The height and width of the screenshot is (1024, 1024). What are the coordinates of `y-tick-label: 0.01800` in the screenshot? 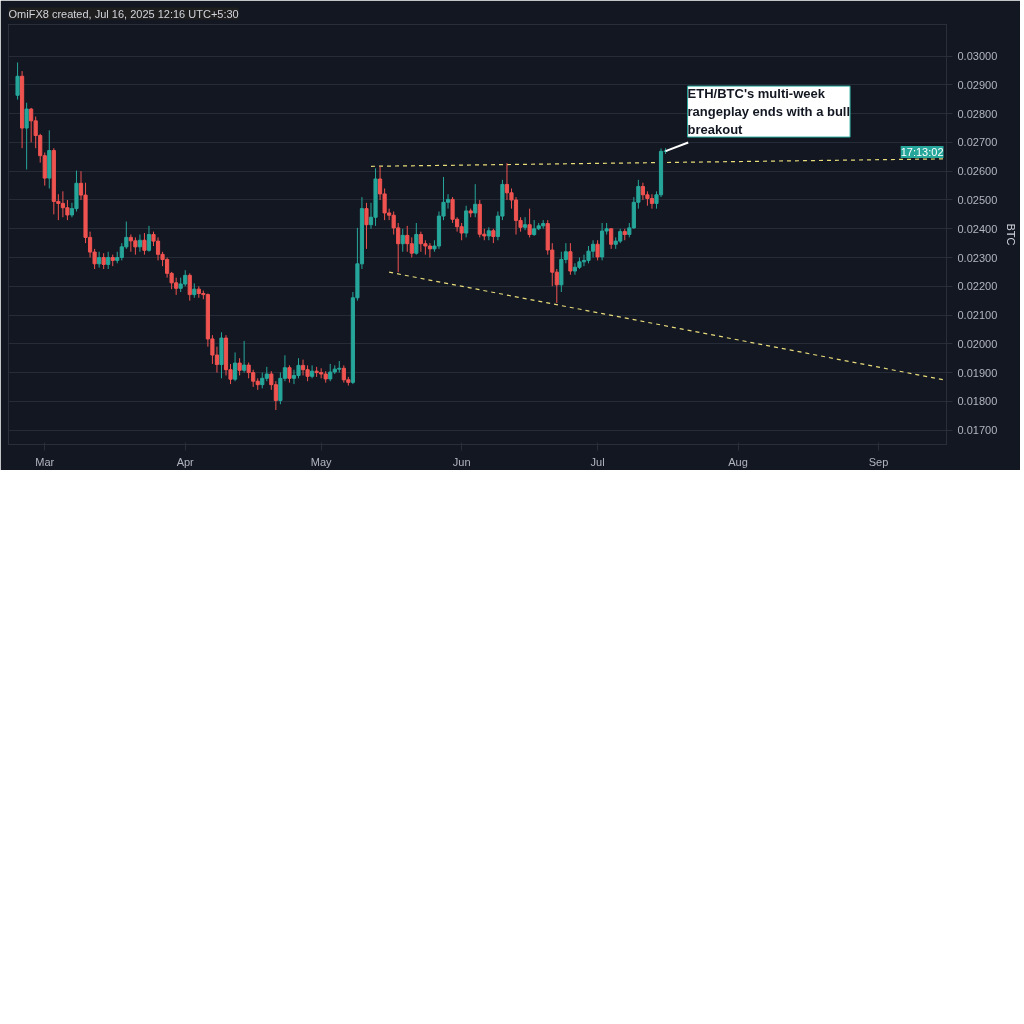 It's located at (977, 401).